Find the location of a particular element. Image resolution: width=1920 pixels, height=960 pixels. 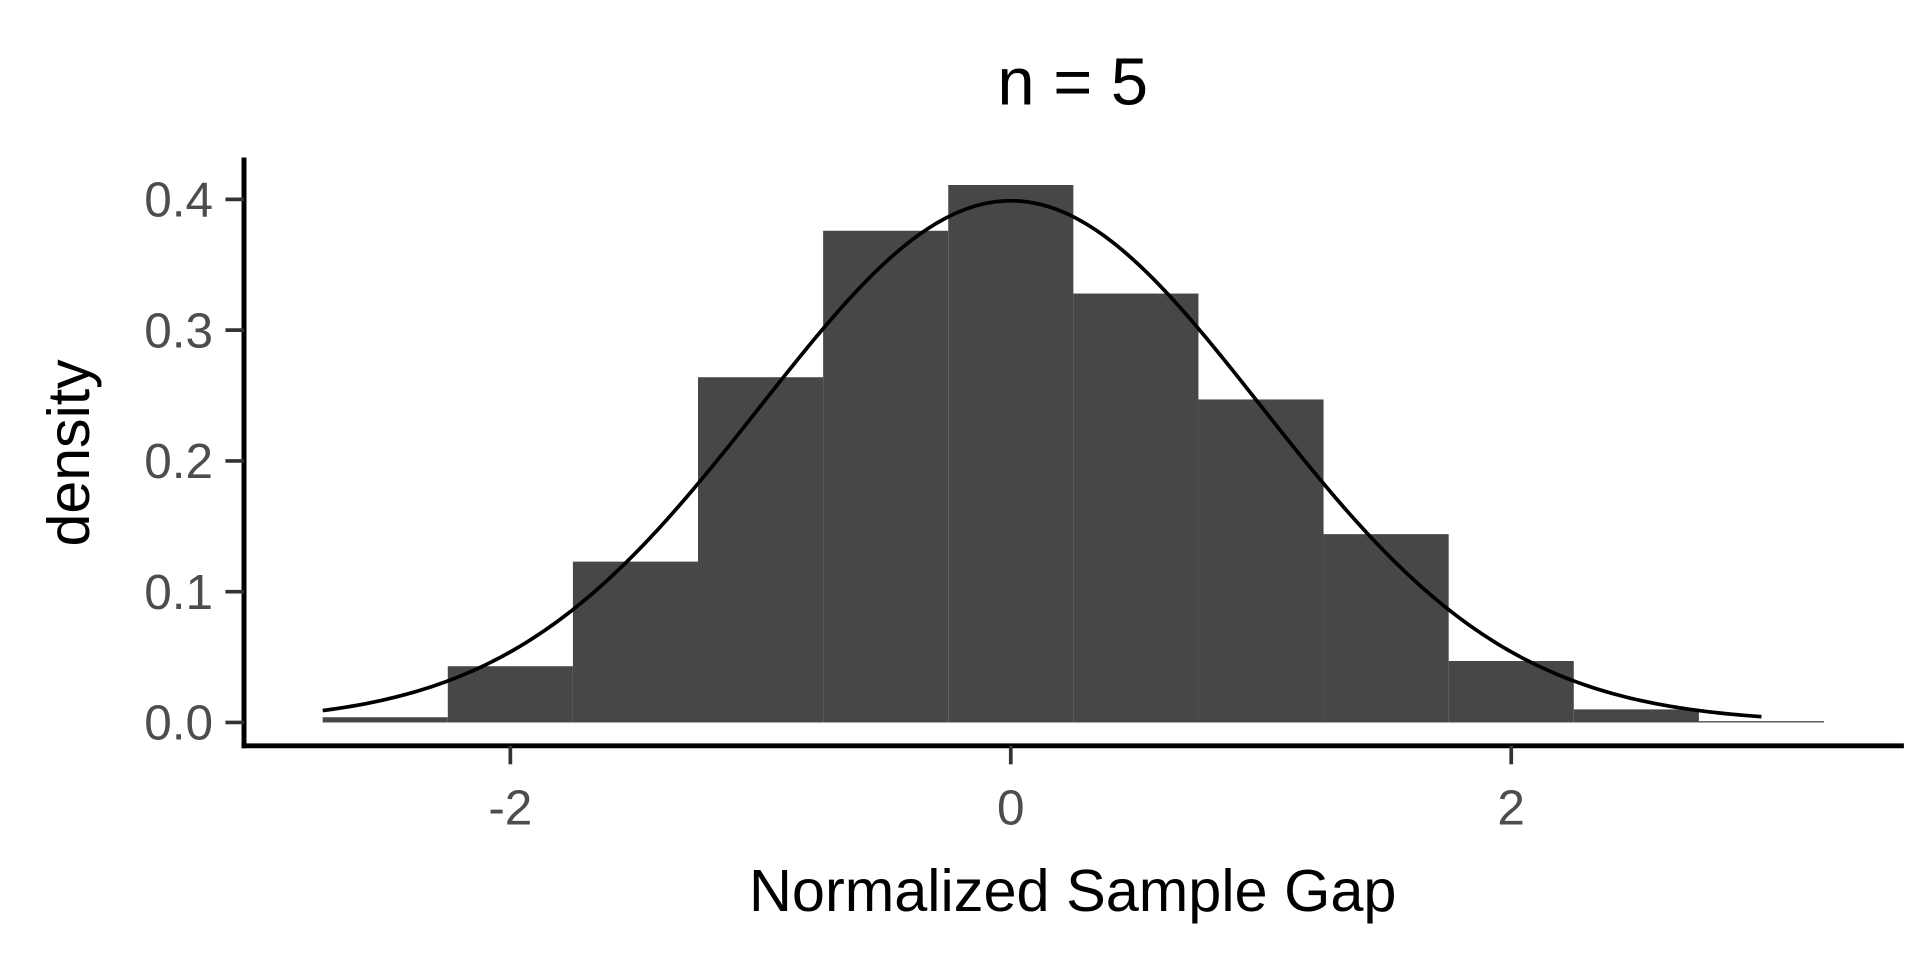

y-tick-label: 0.1 is located at coordinates (178, 592).